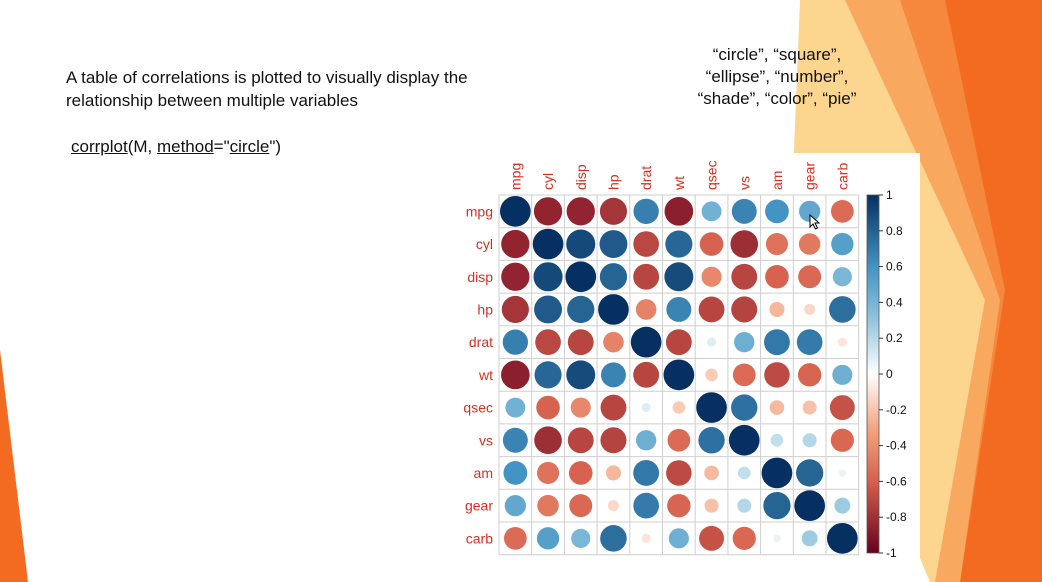 This screenshot has width=1042, height=582. Describe the element at coordinates (711, 375) in the screenshot. I see `corr-circle-wt-qsec` at that location.